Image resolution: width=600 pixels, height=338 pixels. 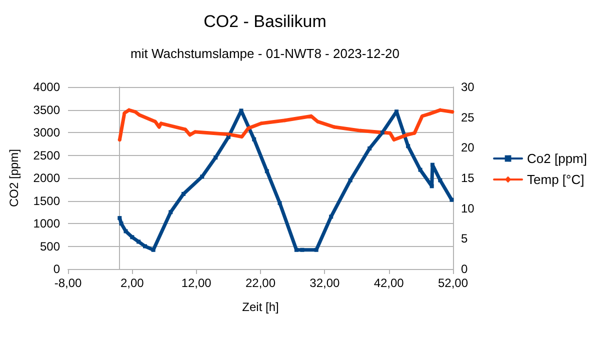 I want to click on y-tick-label: 1000, so click(x=46, y=223).